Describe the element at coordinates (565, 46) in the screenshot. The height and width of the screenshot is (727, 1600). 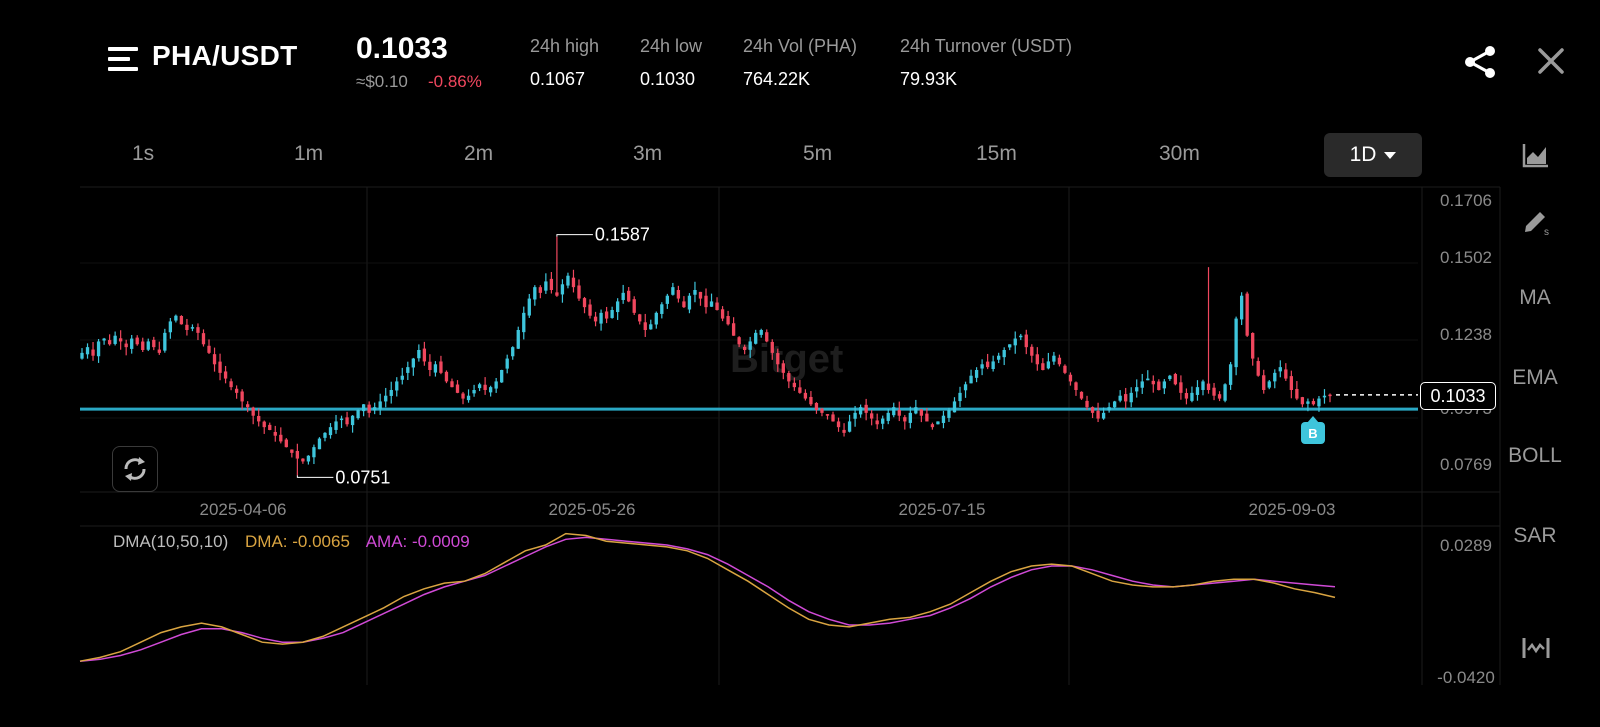
I see `stat-label: 24h high` at that location.